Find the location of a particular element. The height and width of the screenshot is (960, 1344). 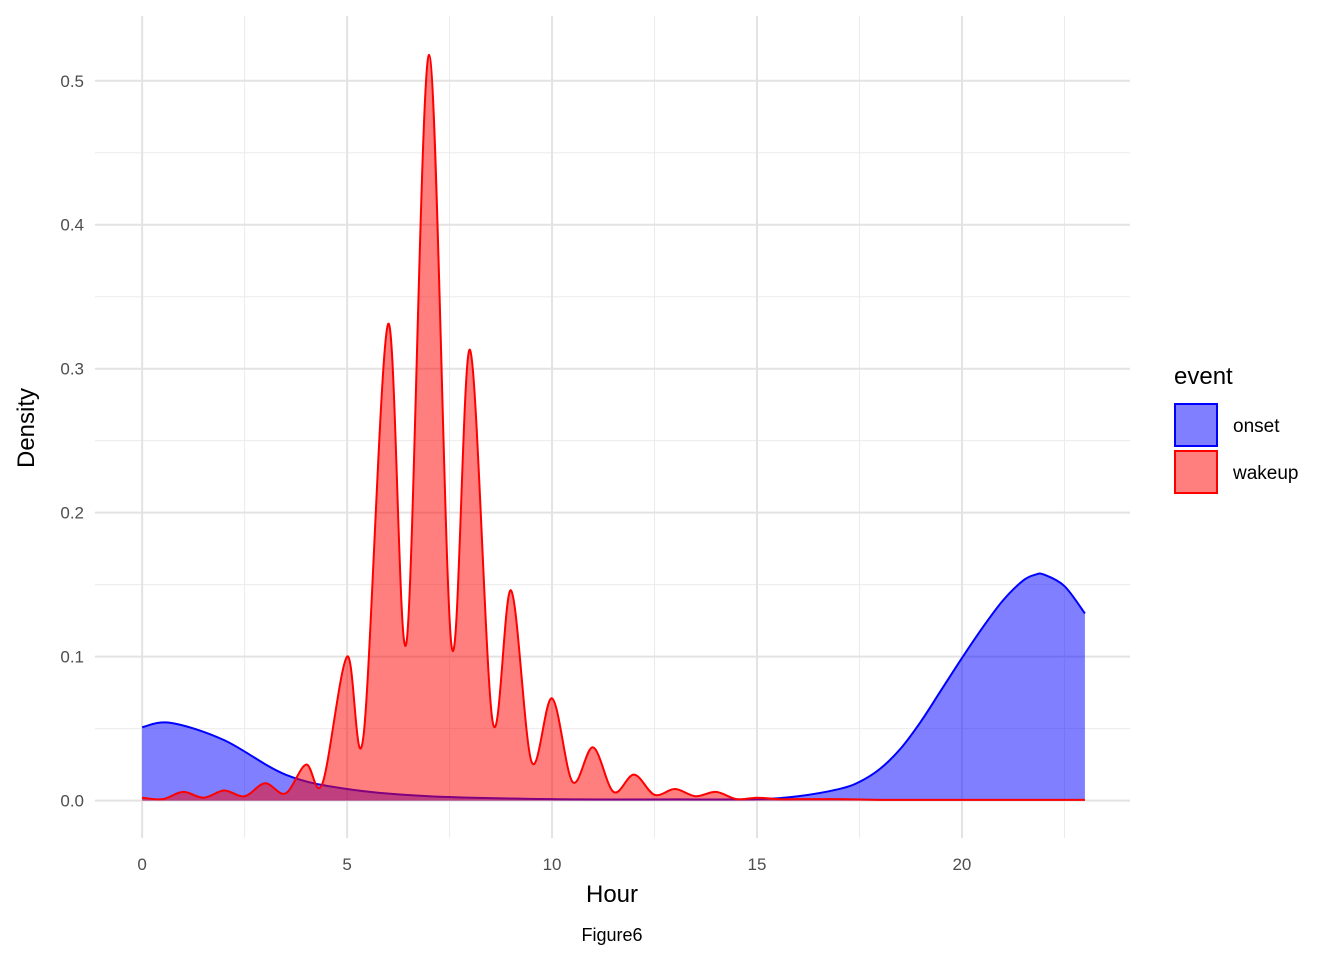

y-axis-tick-labels: 0.0 0.1 0.2 0.3 0.4 0.5 is located at coordinates (72, 441).